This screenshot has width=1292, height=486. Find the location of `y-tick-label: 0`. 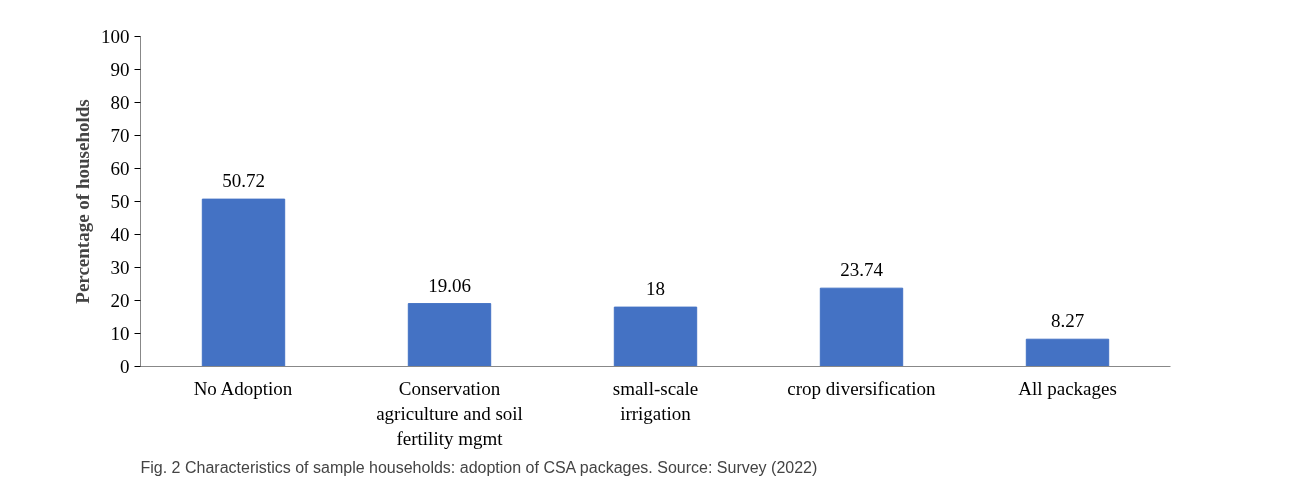

y-tick-label: 0 is located at coordinates (125, 366).